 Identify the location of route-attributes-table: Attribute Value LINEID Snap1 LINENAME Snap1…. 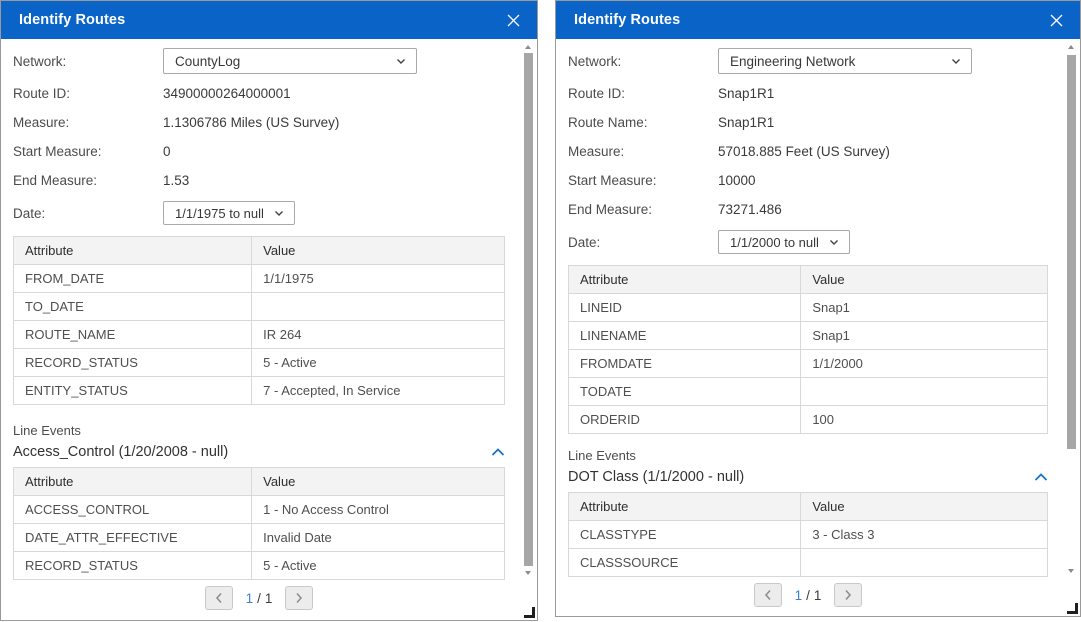
(807, 349).